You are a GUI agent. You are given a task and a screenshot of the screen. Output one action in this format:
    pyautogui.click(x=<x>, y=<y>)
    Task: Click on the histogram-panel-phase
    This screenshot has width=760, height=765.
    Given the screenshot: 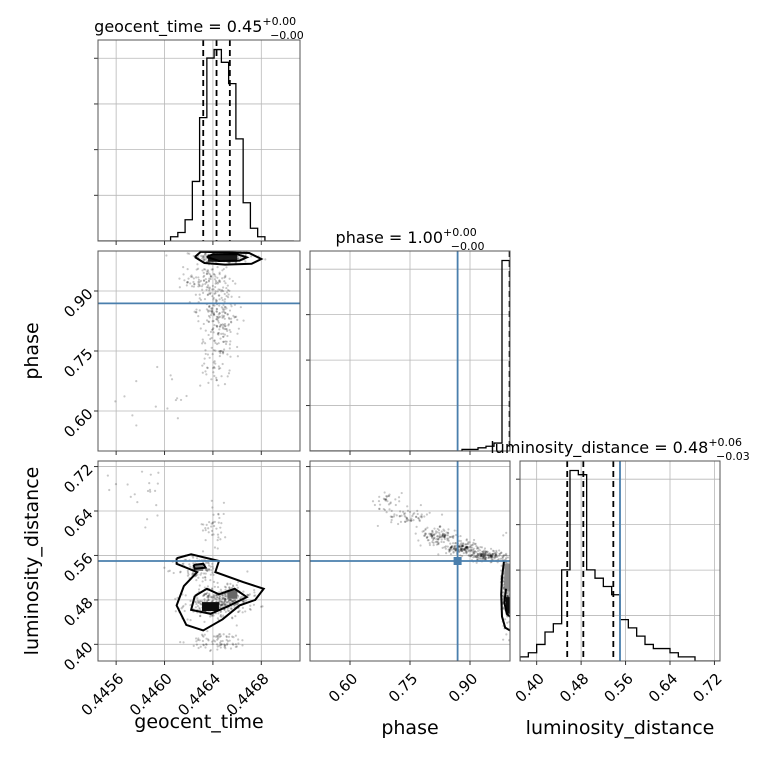 What is the action you would take?
    pyautogui.click(x=410, y=351)
    